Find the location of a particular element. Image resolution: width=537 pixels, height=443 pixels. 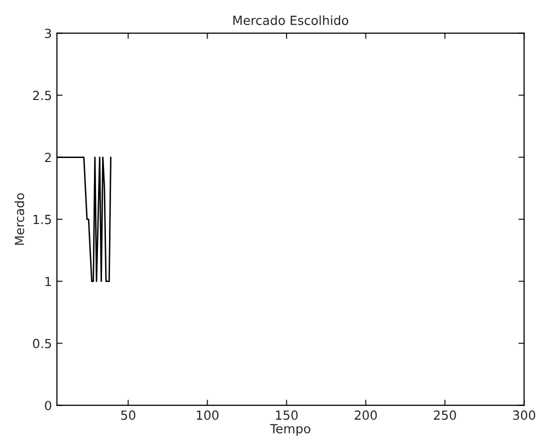

y-axis-title: Mercado is located at coordinates (19, 219).